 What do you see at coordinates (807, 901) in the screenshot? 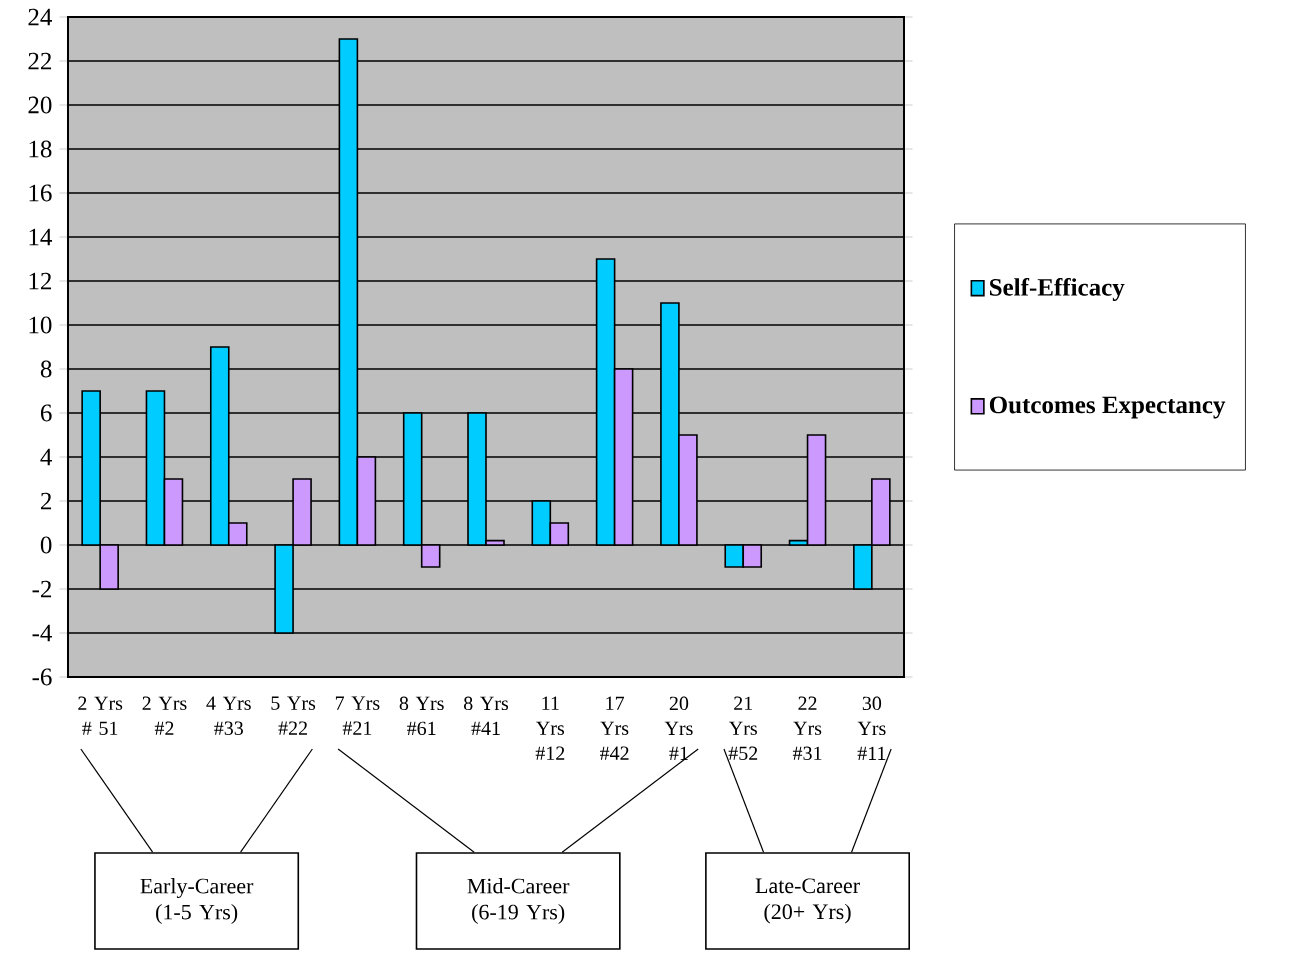
I see `text: Late-Career (20+ Yrs)` at bounding box center [807, 901].